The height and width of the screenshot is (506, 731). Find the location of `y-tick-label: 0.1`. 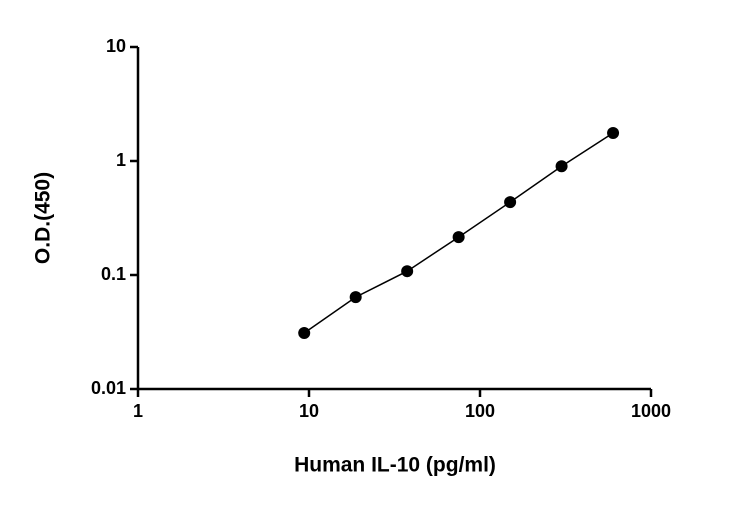

y-tick-label: 0.1 is located at coordinates (113, 274).